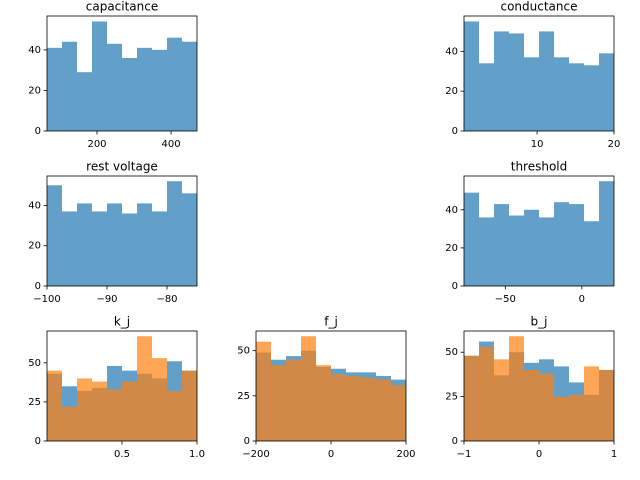 This screenshot has width=640, height=480. Describe the element at coordinates (122, 7) in the screenshot. I see `chart-title: capacitance` at that location.